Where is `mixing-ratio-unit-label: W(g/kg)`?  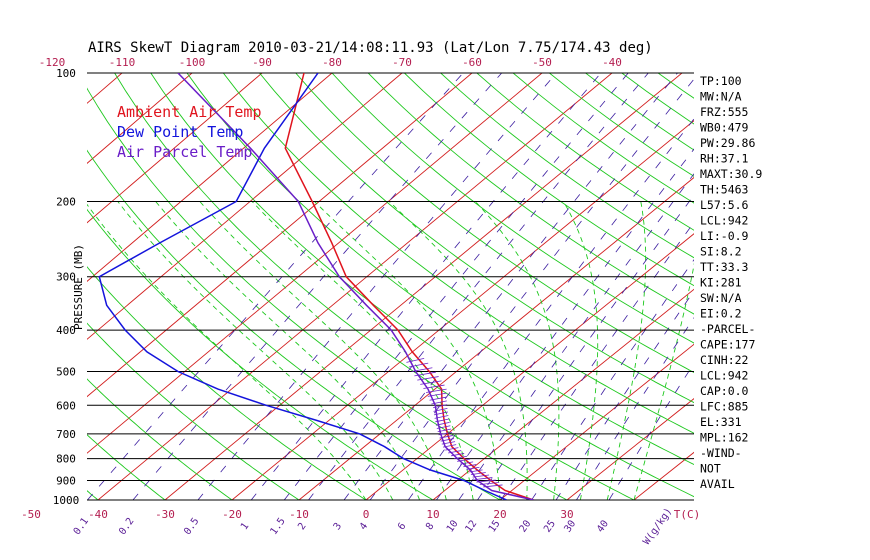
mixing-ratio-unit-label: W(g/kg) is located at coordinates (657, 526).